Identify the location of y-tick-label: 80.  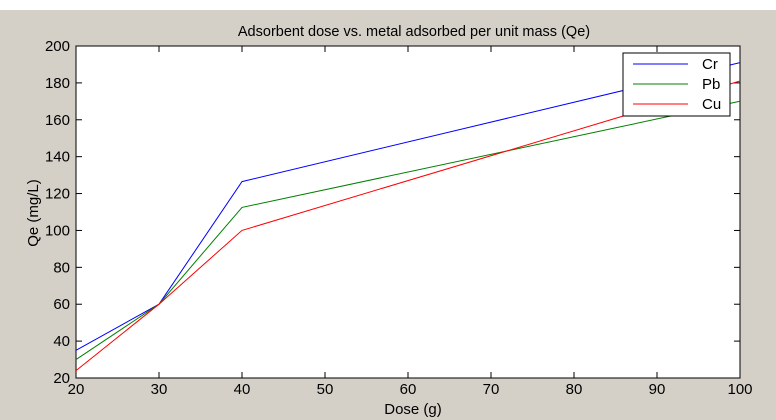
(61, 267).